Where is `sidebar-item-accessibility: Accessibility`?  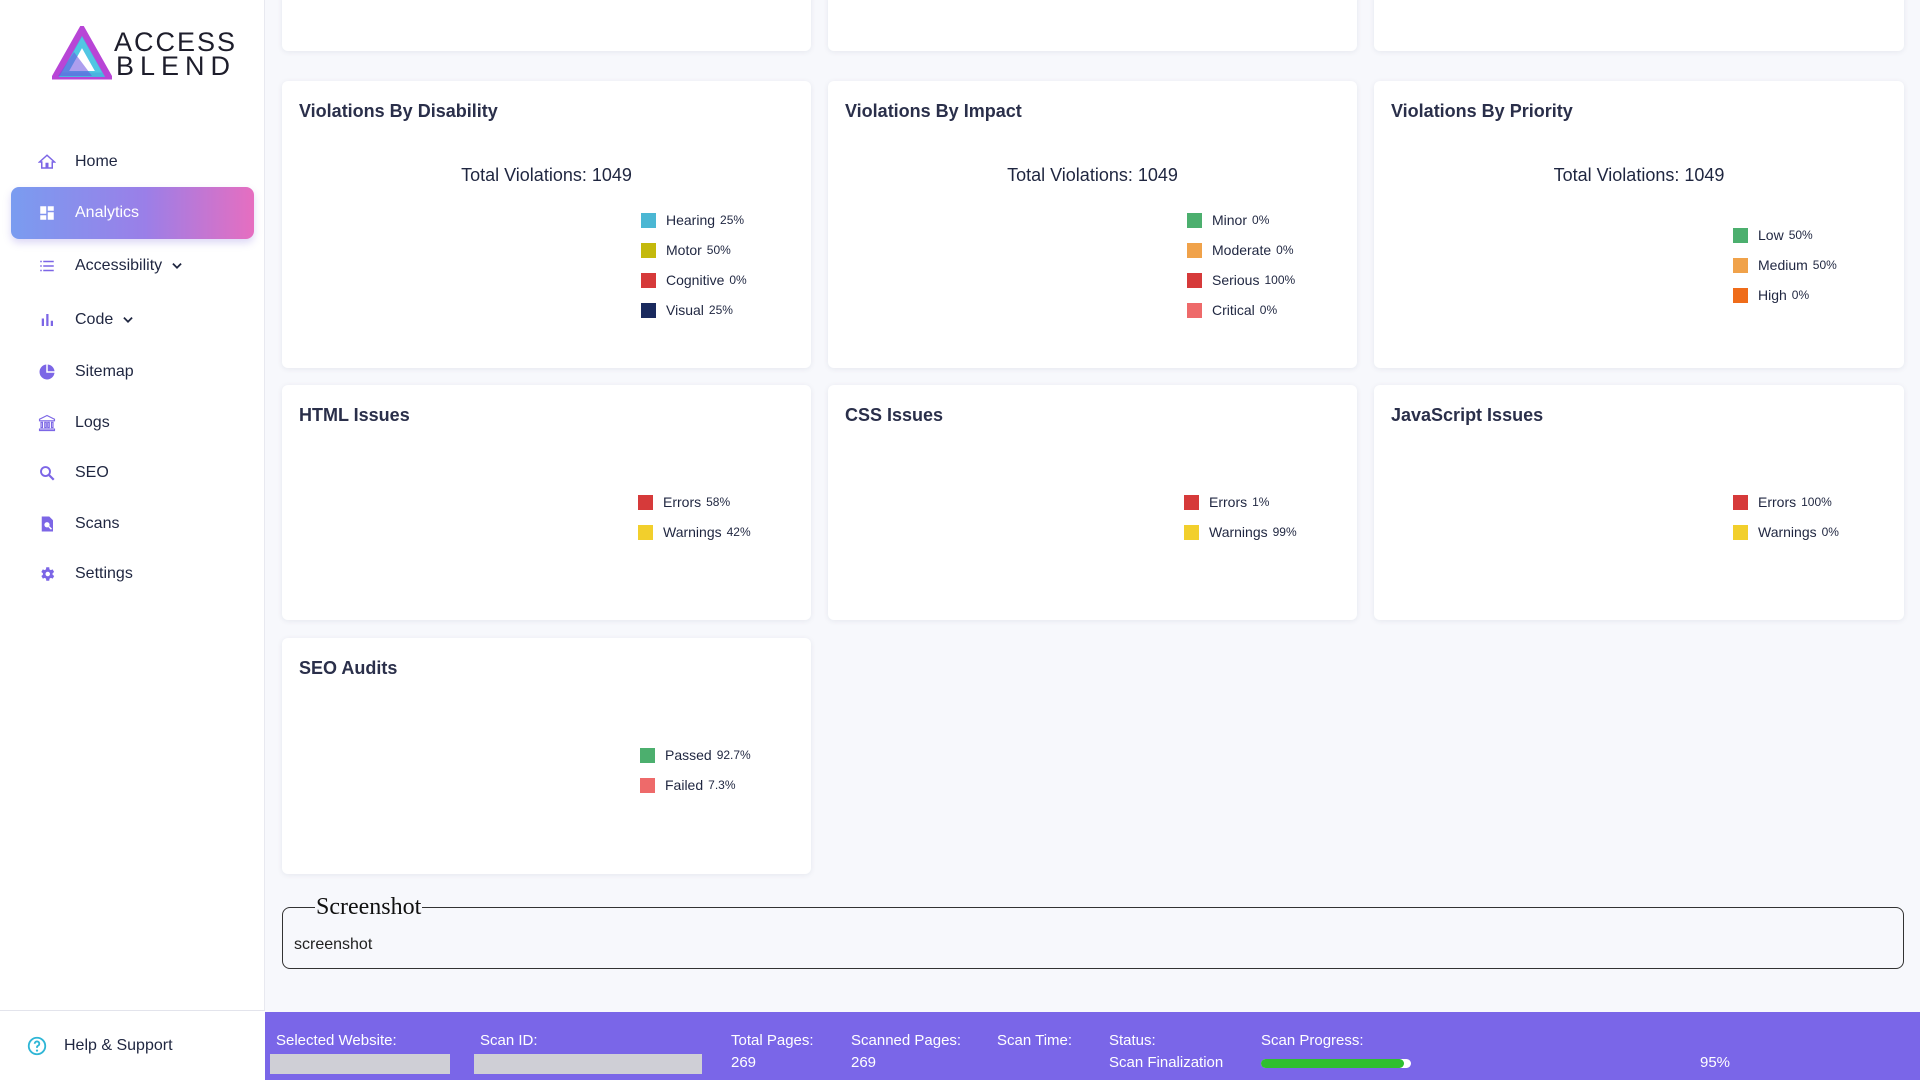 sidebar-item-accessibility: Accessibility is located at coordinates (132, 266).